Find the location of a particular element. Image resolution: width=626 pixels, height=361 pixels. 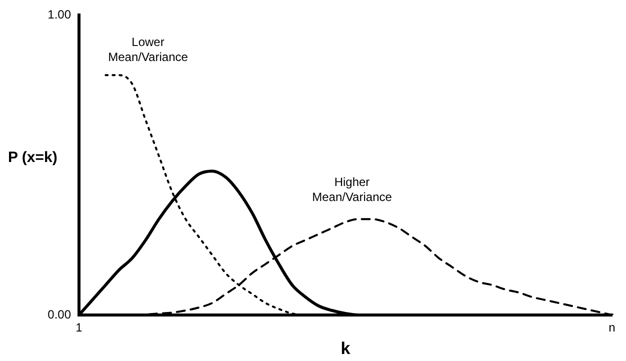

annotation: Lower Mean/Variance is located at coordinates (148, 49).